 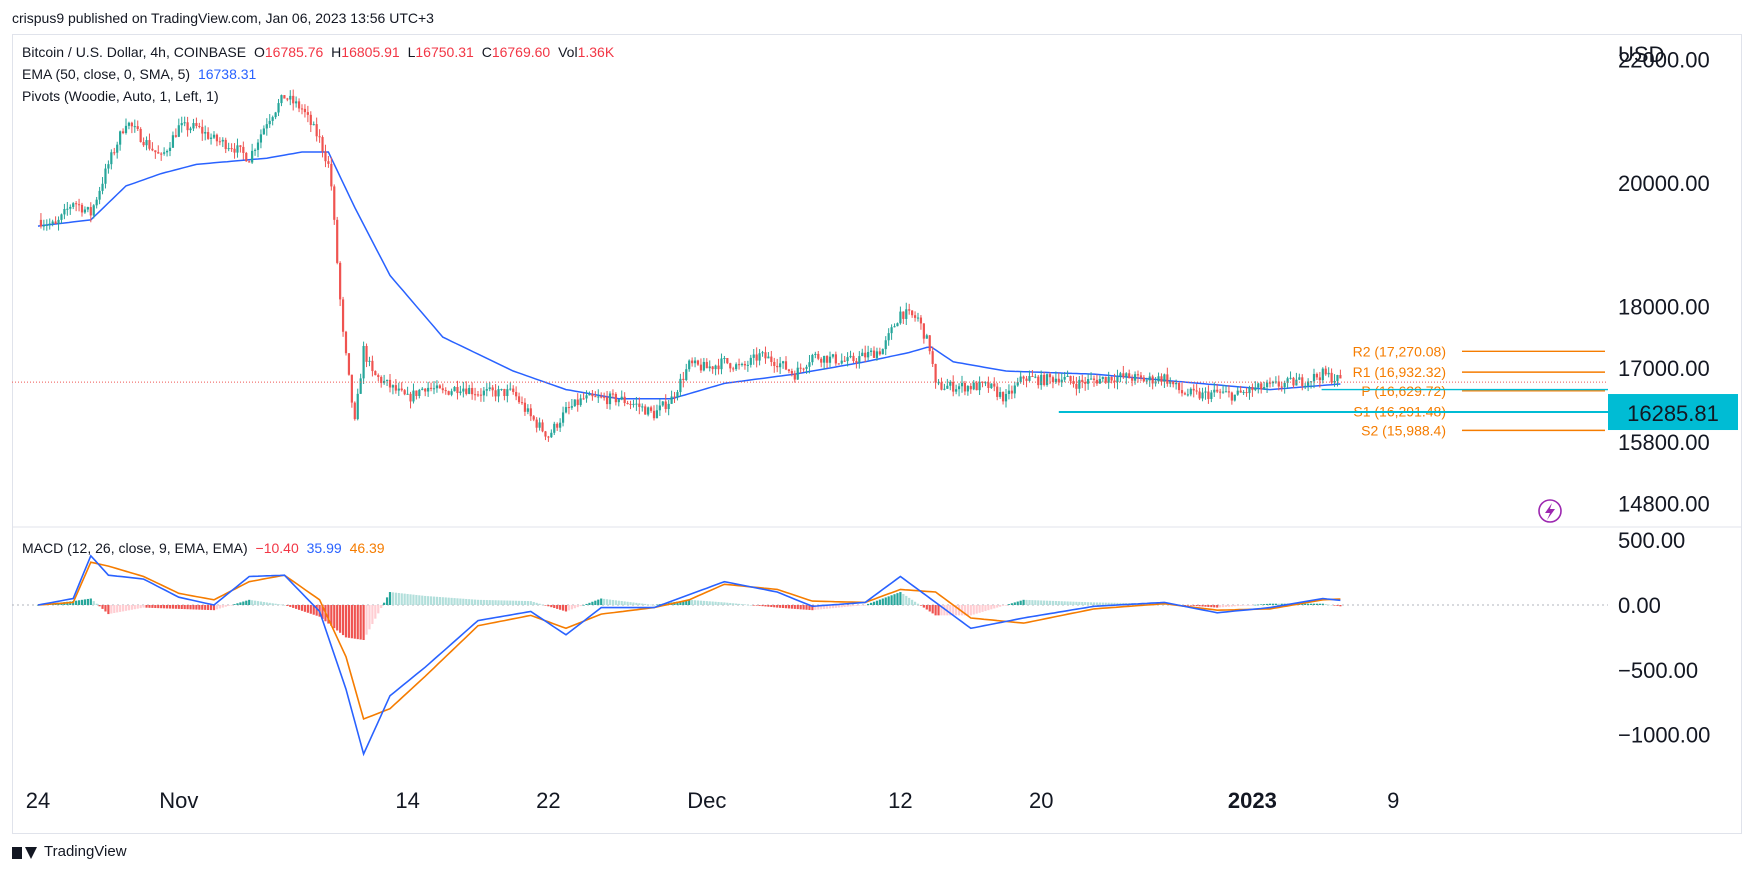 What do you see at coordinates (713, 800) in the screenshot?
I see `time-axis: 24 Nov 14 22 Dec 12 20 2023 9` at bounding box center [713, 800].